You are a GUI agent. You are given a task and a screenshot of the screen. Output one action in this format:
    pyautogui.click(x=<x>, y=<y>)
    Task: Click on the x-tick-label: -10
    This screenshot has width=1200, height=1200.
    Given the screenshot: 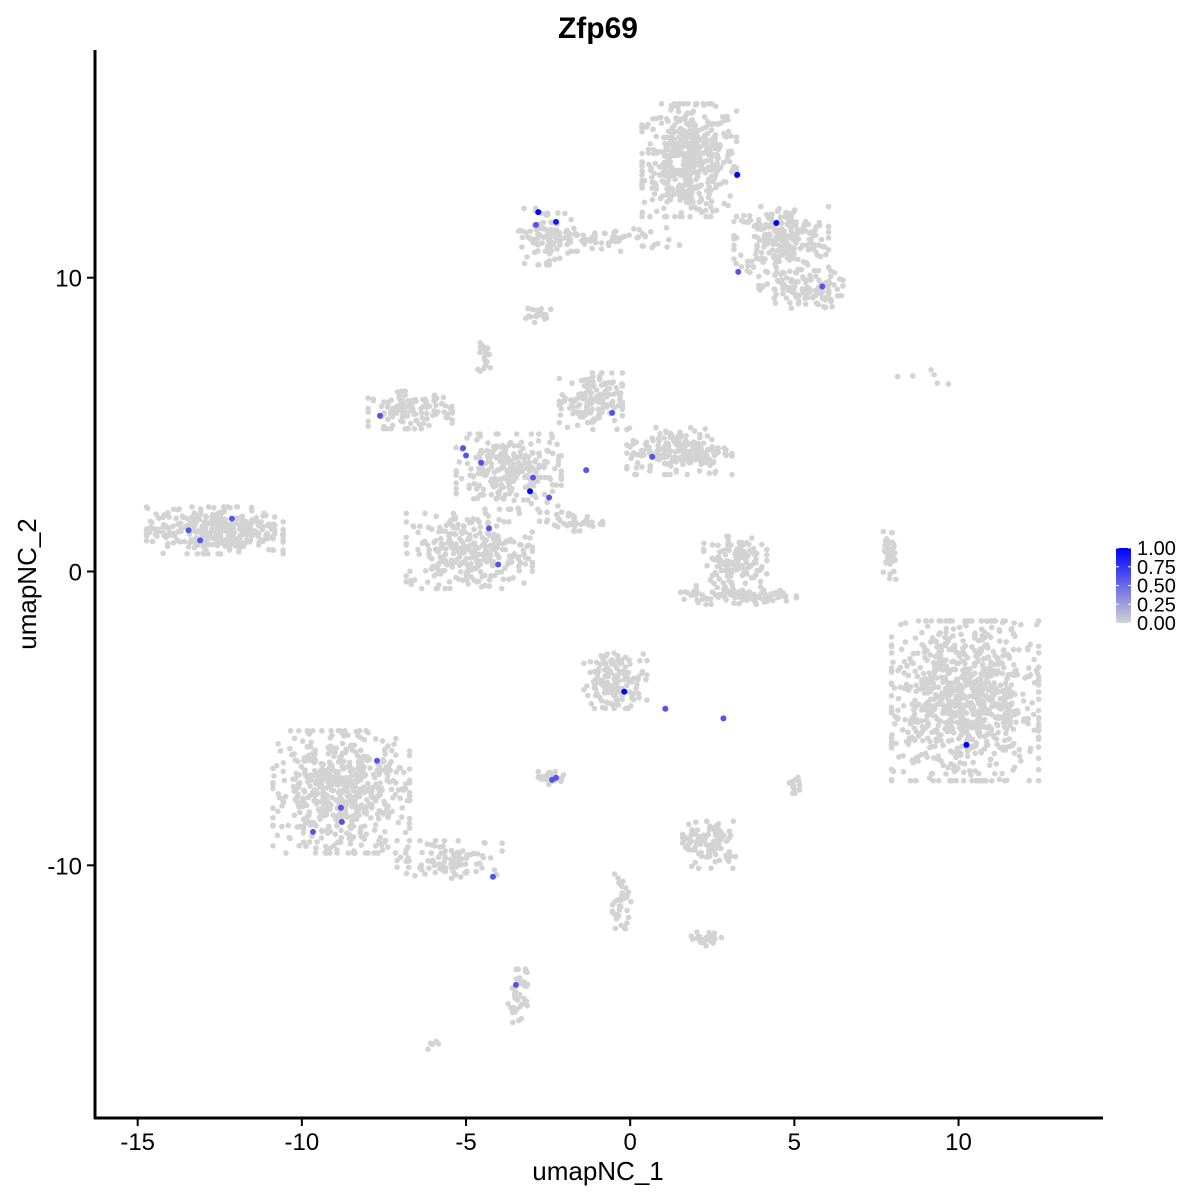 What is the action you would take?
    pyautogui.click(x=302, y=1142)
    